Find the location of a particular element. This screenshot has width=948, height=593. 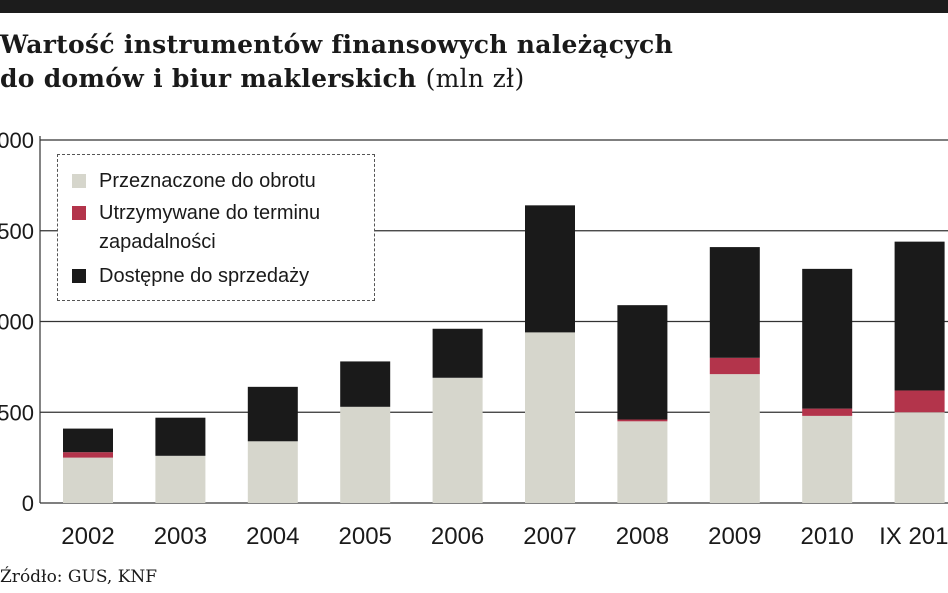

legend-swatch-przeznaczone is located at coordinates (79, 181).